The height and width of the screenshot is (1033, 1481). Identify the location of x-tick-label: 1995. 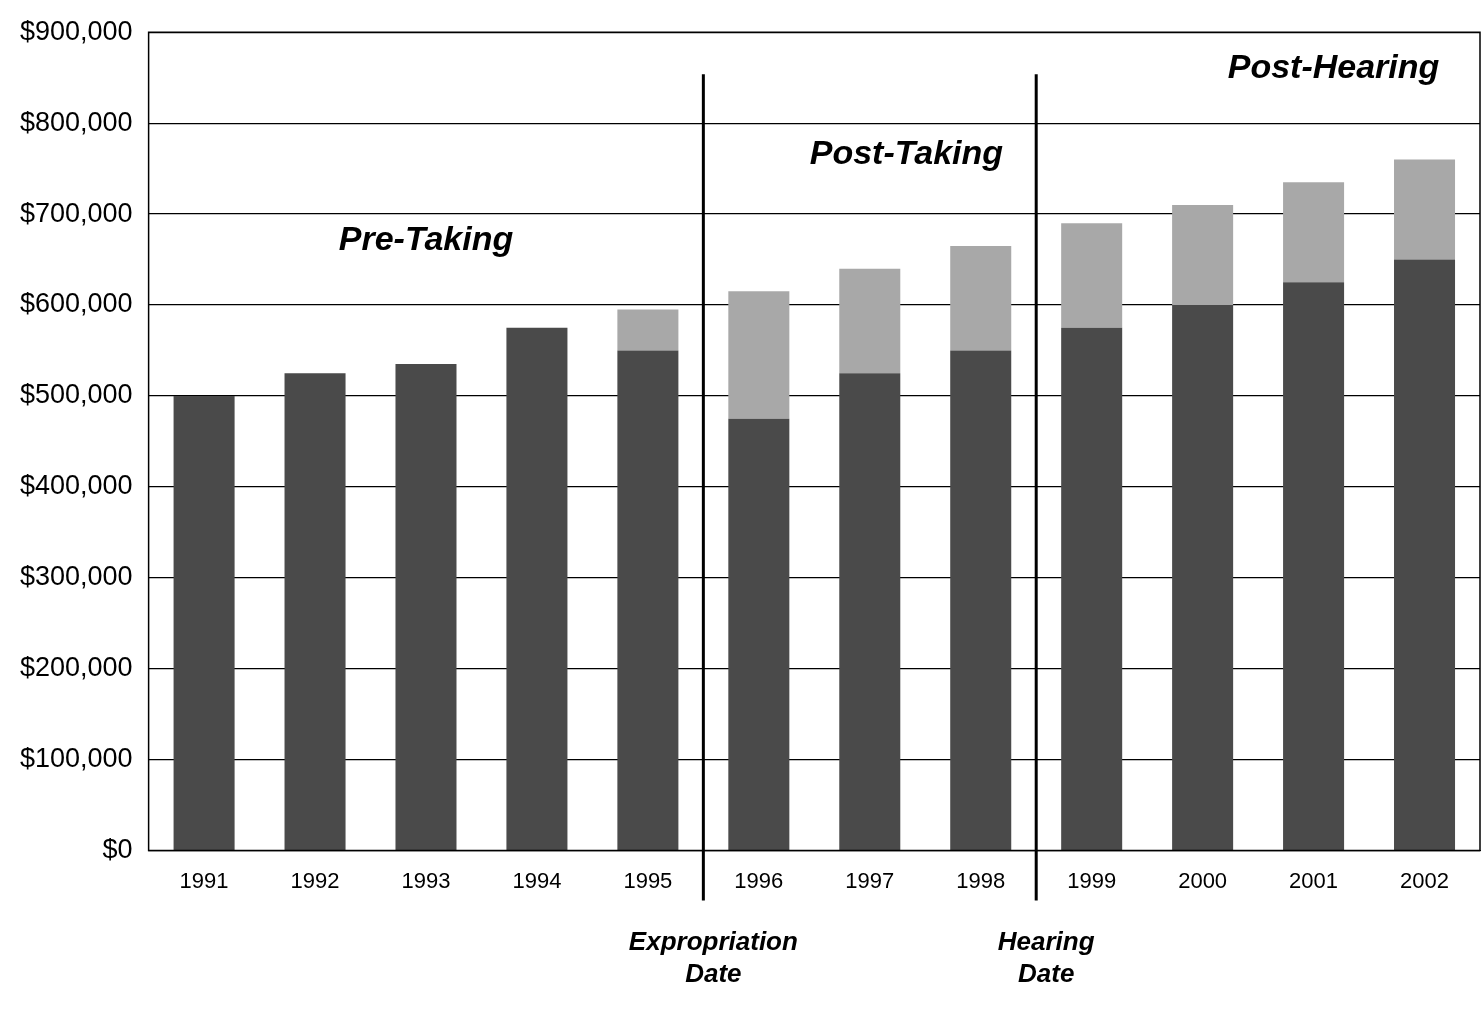
(648, 880).